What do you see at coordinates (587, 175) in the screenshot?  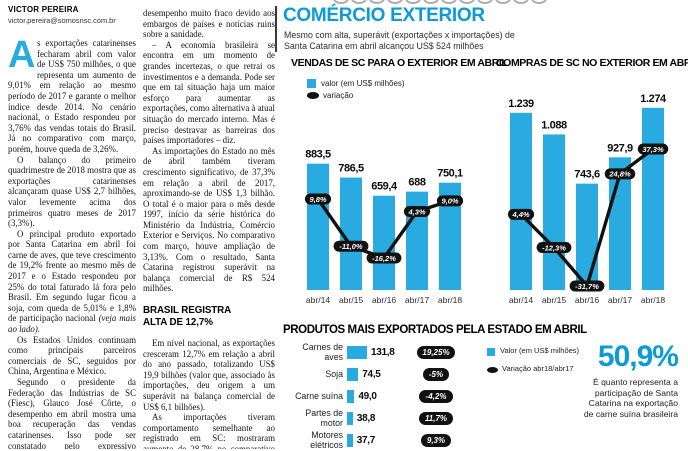 I see `bar-value-label: 743,6` at bounding box center [587, 175].